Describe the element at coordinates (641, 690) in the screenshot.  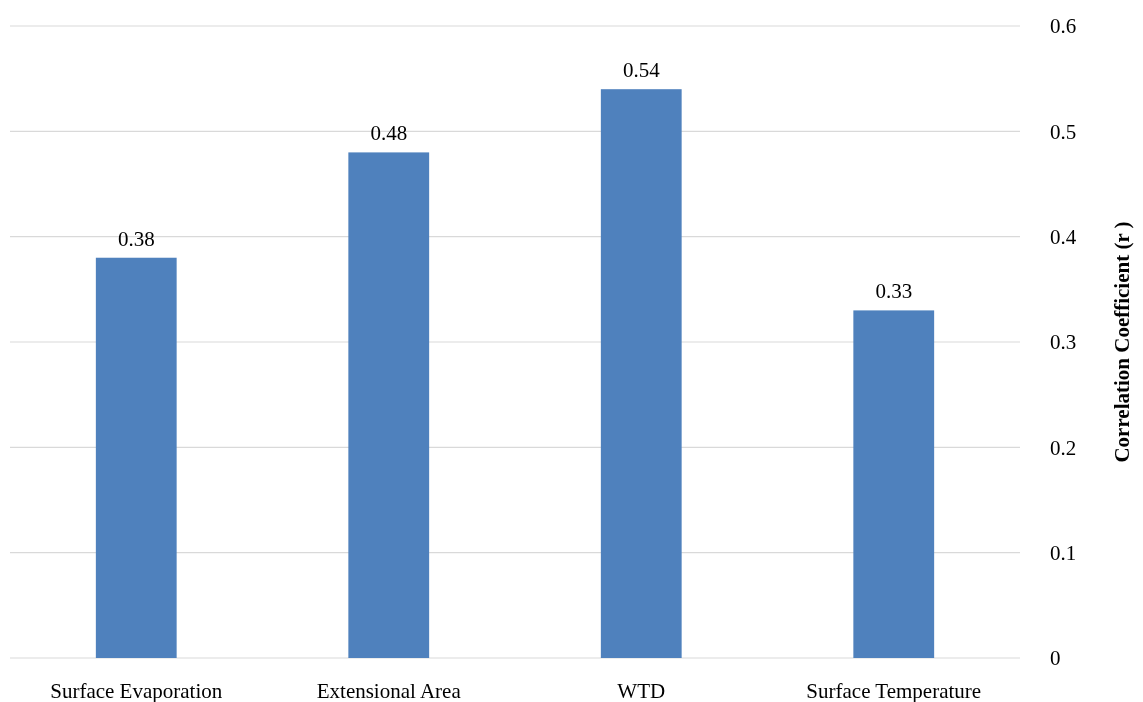
I see `x-tick-label: WTD` at that location.